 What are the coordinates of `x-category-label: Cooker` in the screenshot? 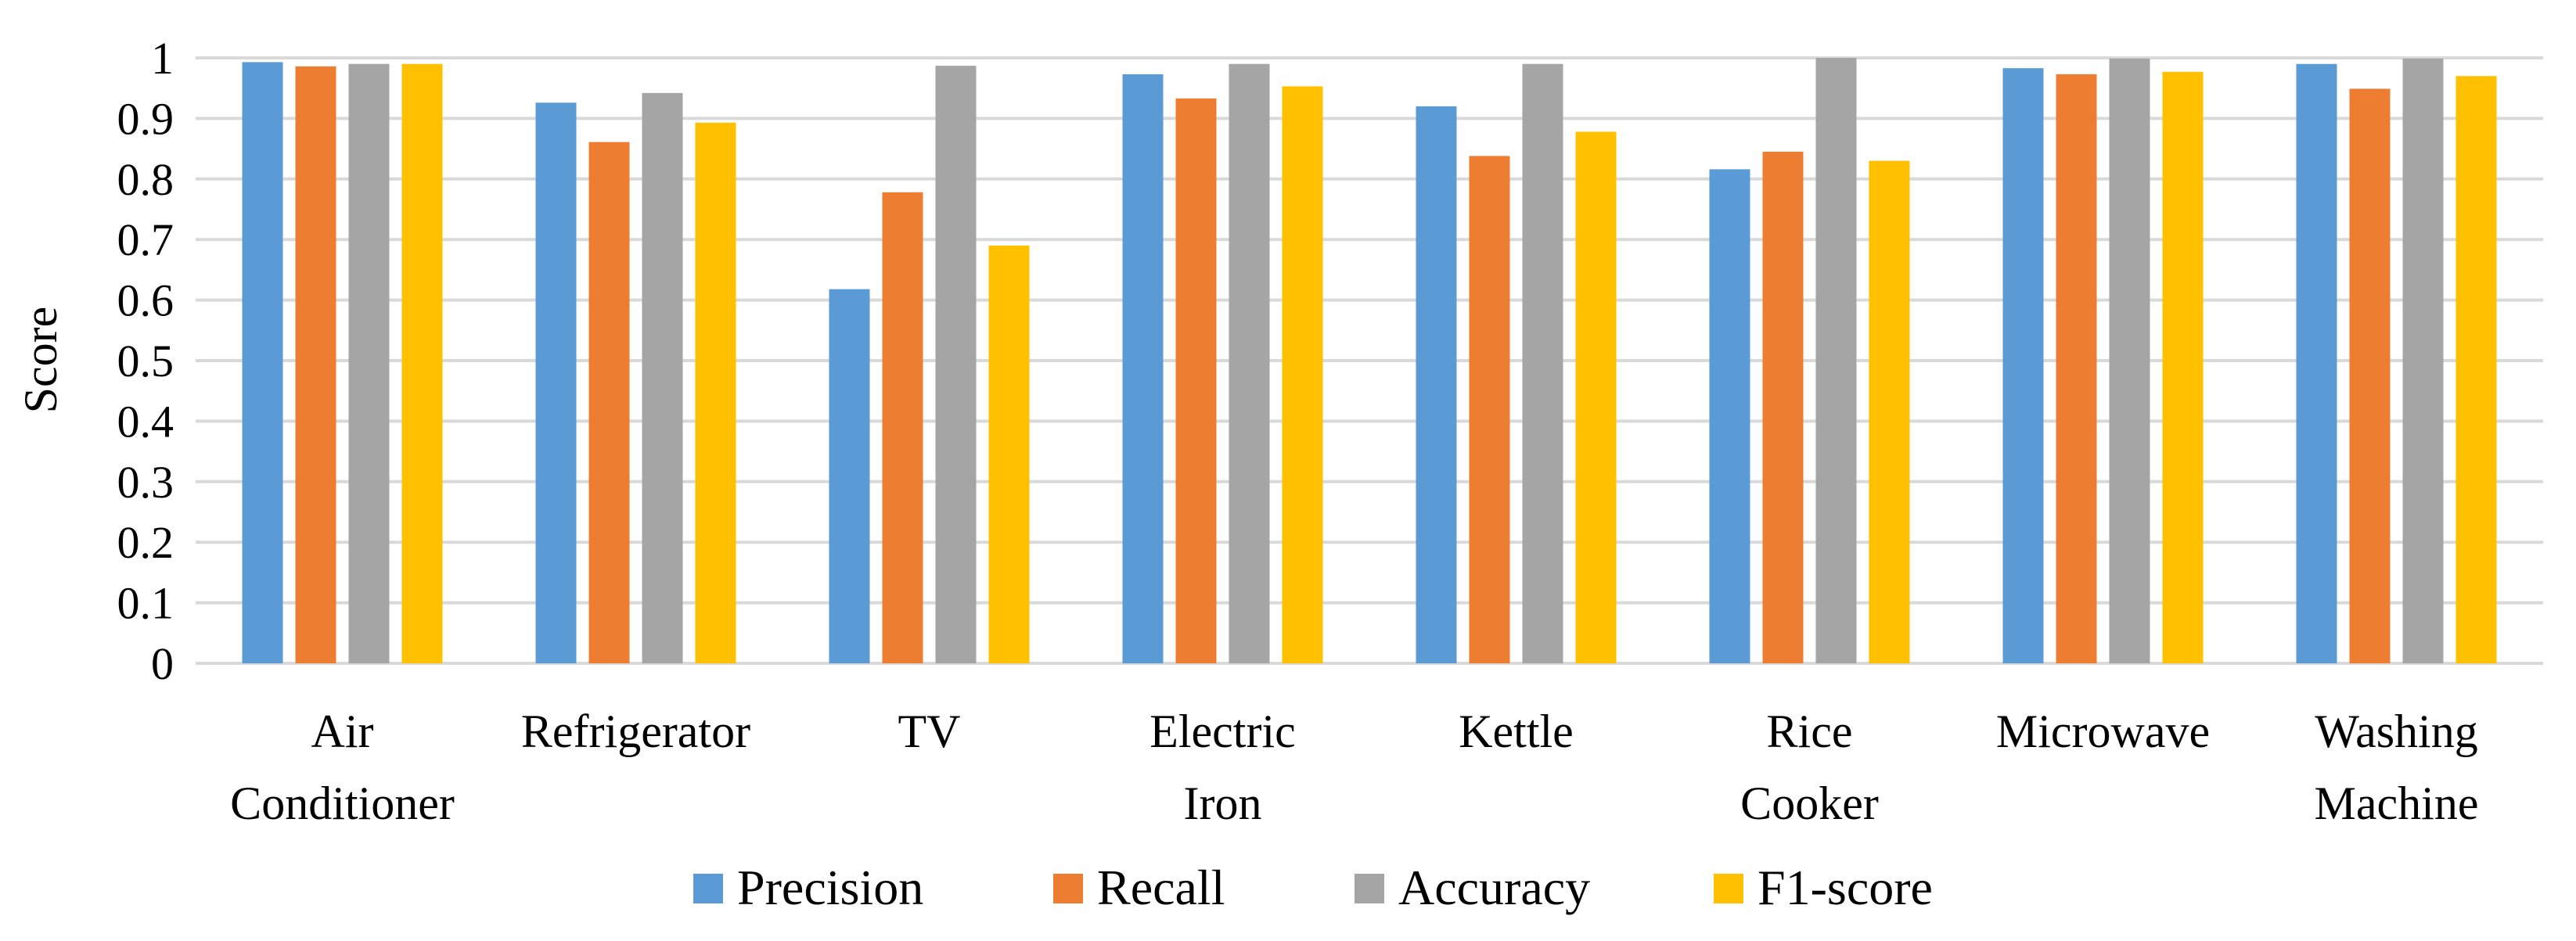 It's located at (1809, 803).